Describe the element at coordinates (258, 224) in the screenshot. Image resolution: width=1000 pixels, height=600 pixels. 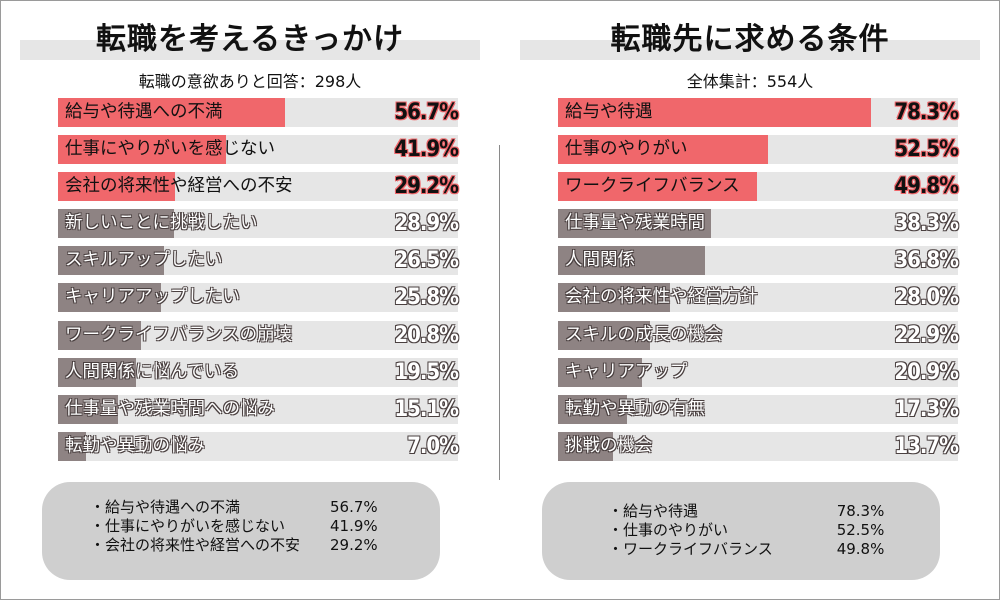
I see `bar-row: 新しいことに挑戦したい 28.9%` at that location.